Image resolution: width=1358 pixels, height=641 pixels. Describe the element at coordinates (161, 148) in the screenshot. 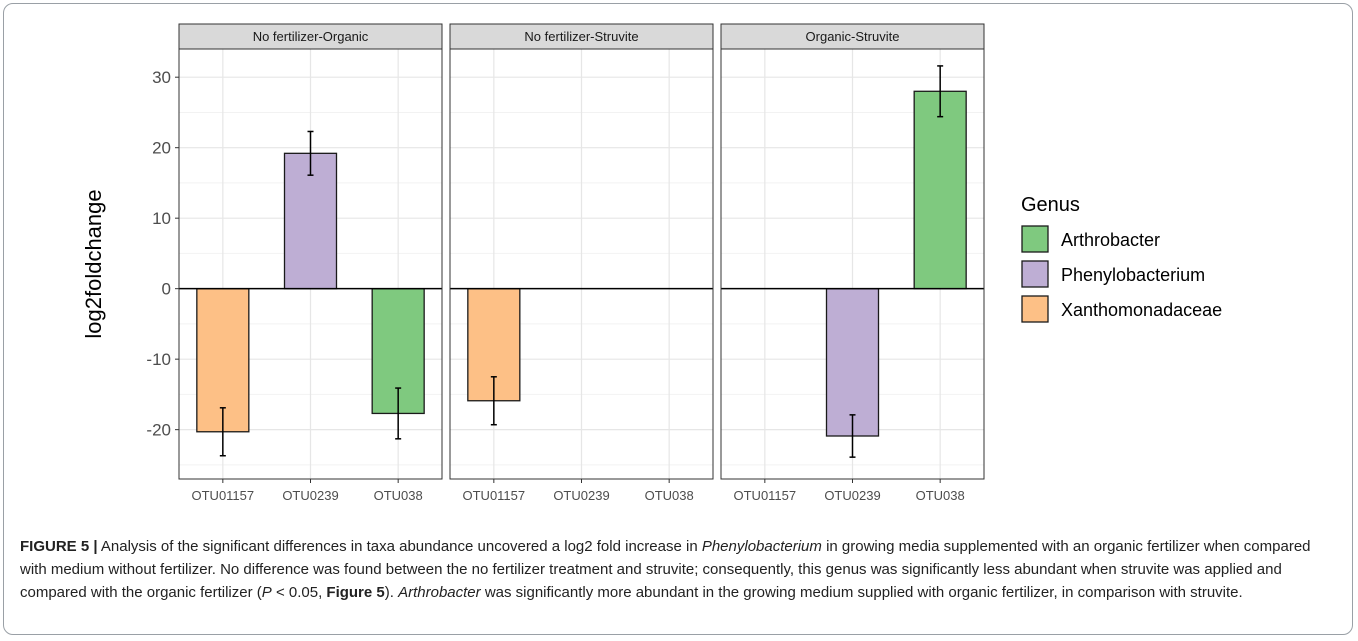

I see `y-tick-label: 20` at that location.